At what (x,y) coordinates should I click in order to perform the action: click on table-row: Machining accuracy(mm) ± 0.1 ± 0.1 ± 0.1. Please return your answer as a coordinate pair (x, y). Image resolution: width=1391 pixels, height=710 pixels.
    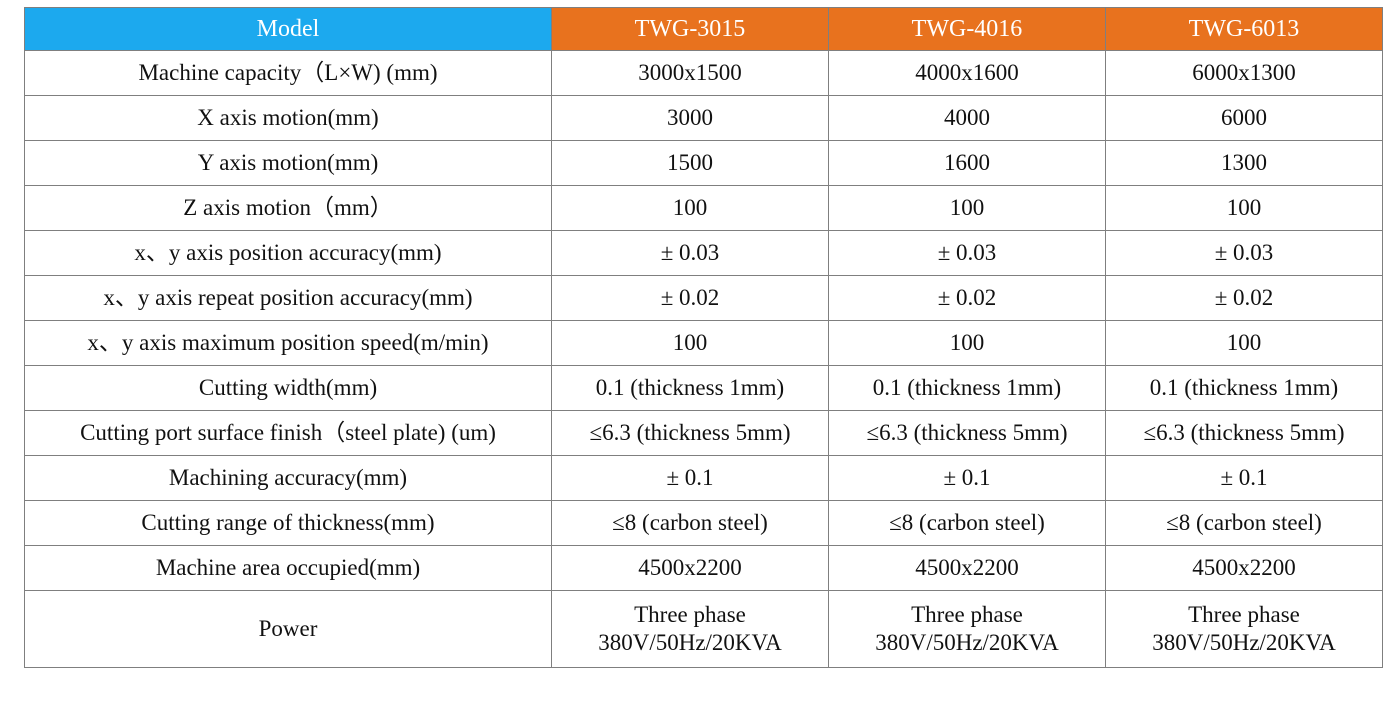
    Looking at the image, I should click on (703, 478).